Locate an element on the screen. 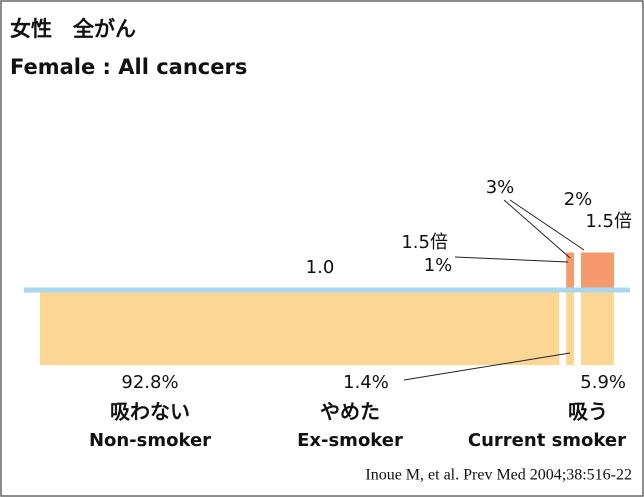 The height and width of the screenshot is (497, 644). total-attributable-label: 3% is located at coordinates (500, 187).